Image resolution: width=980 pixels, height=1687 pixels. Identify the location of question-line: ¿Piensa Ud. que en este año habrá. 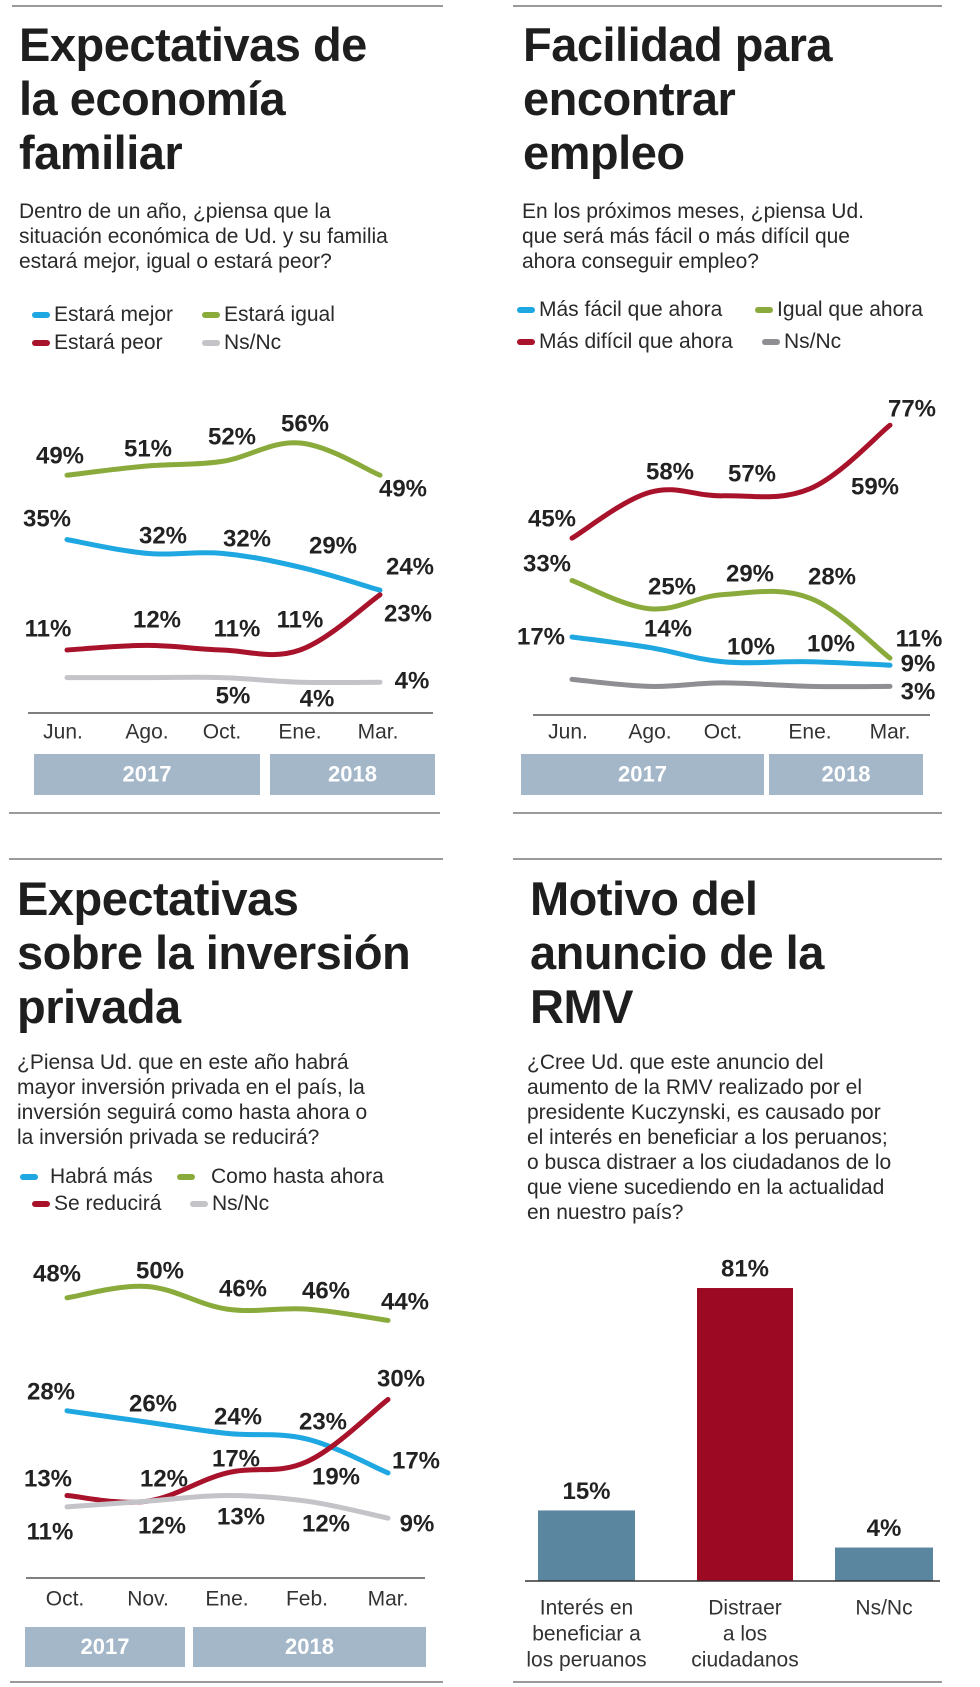
(183, 1062).